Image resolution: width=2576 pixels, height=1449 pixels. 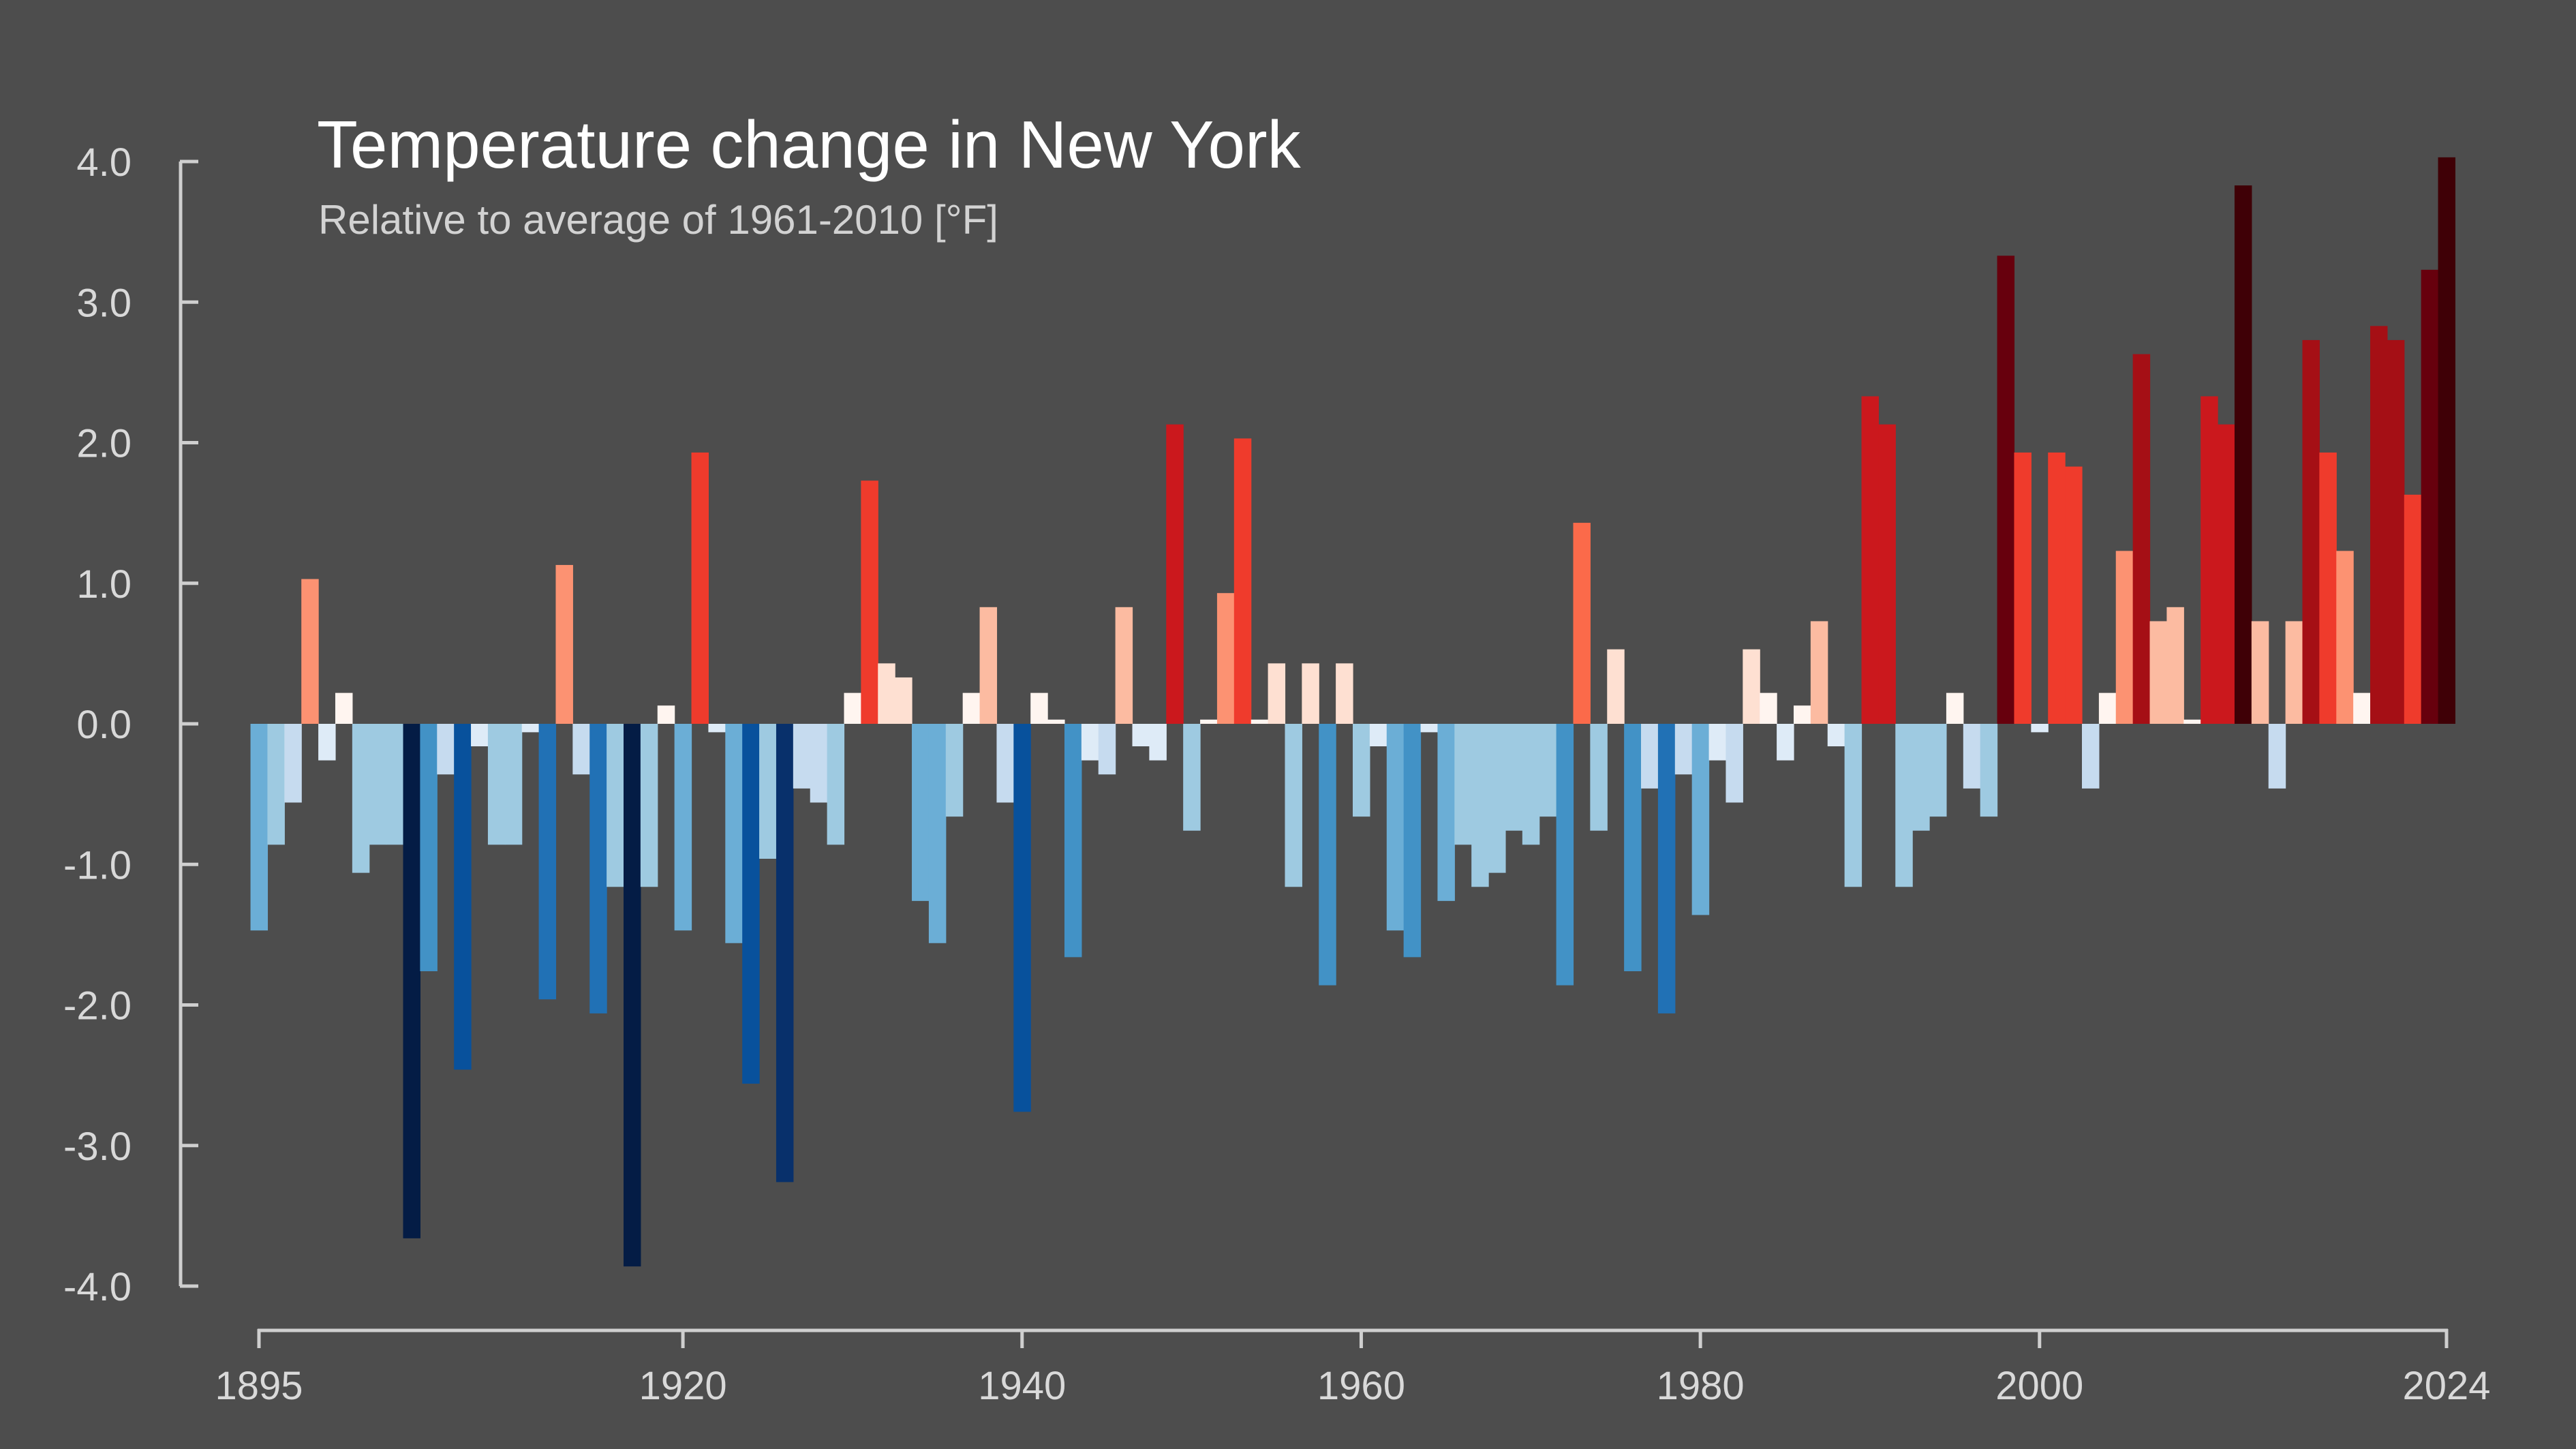 What do you see at coordinates (1378, 735) in the screenshot?
I see `bar-1961` at bounding box center [1378, 735].